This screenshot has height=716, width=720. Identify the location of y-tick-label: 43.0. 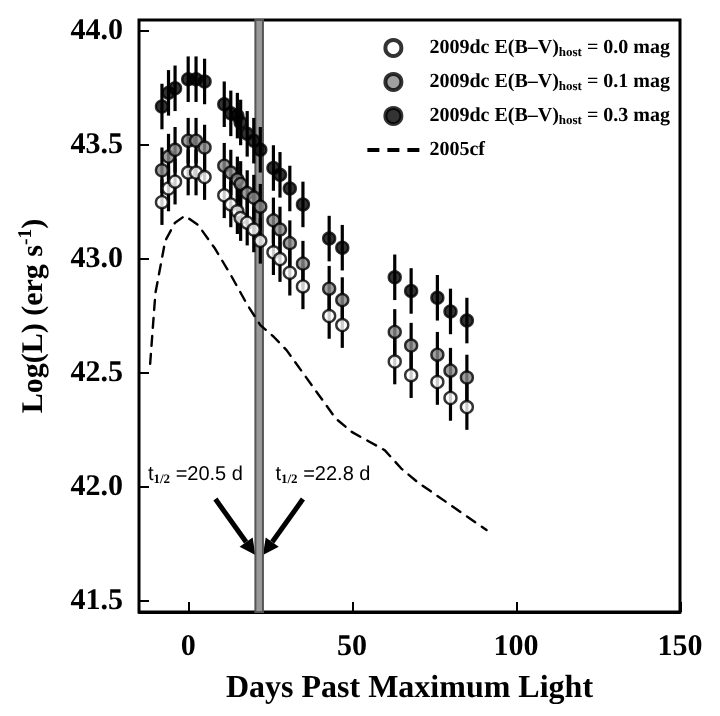
(96, 259).